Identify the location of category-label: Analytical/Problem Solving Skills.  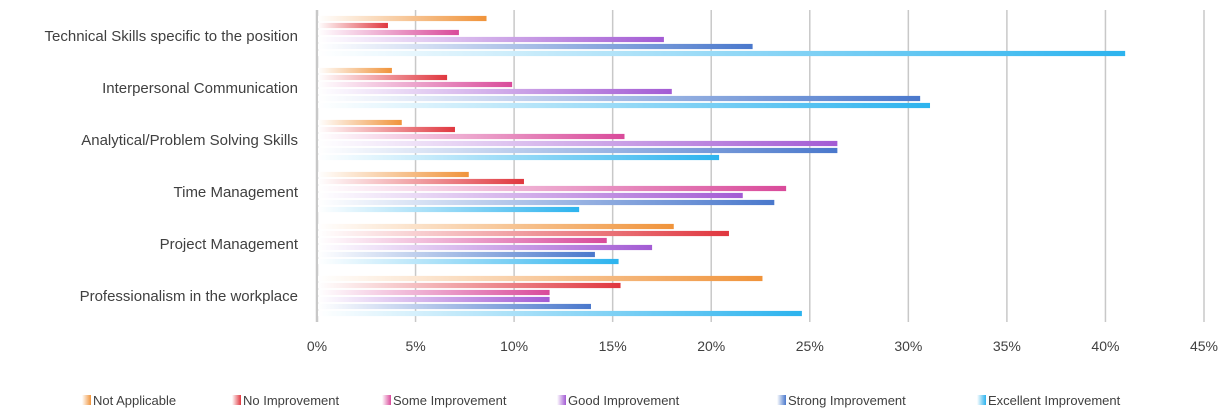
(189, 140).